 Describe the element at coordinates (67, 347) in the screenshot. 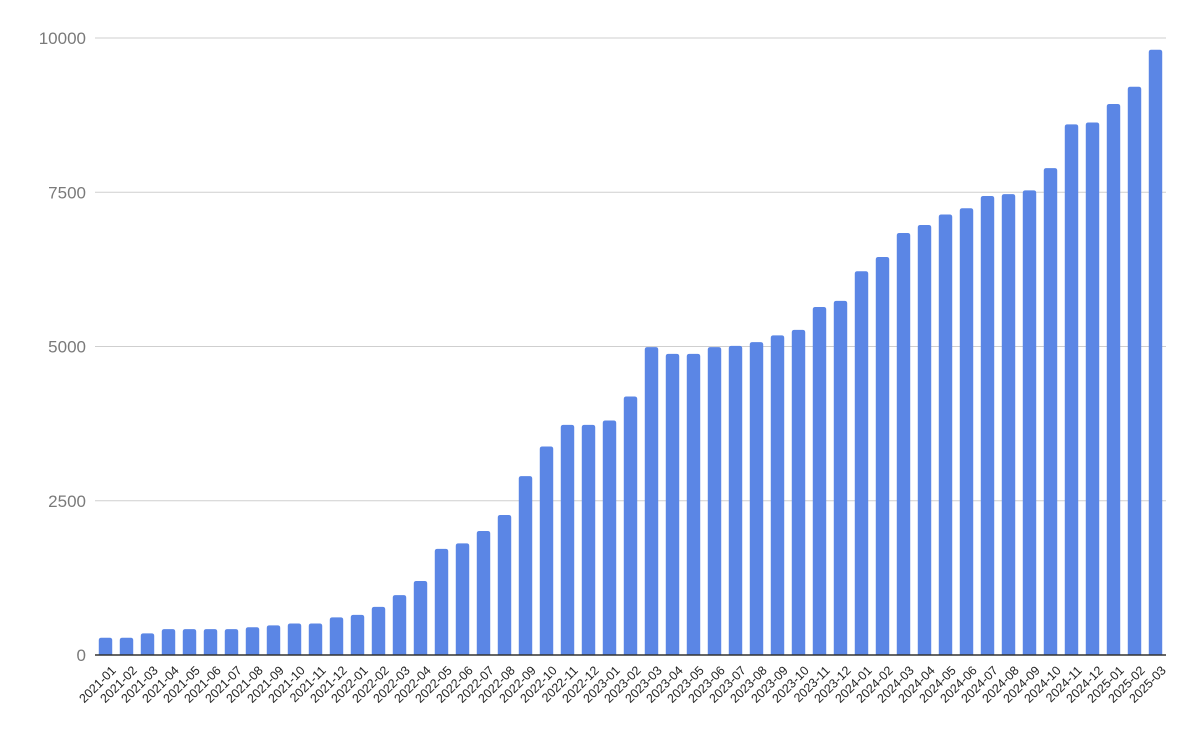

I see `y-tick-label: 5000` at that location.